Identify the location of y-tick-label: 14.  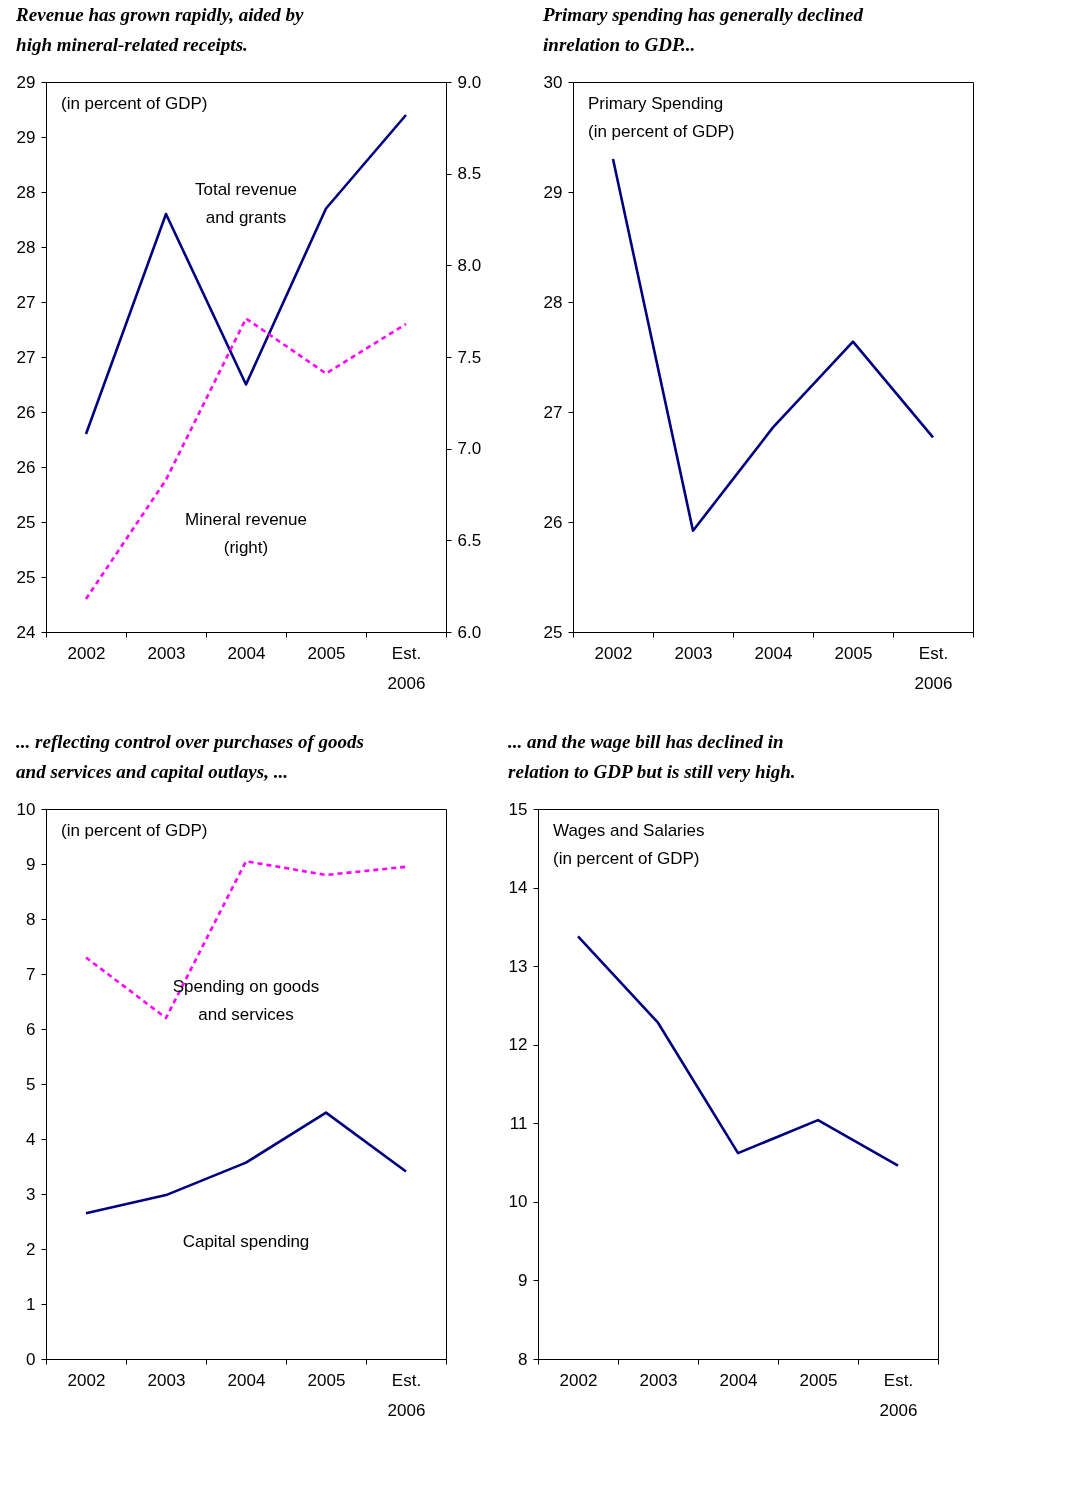
(518, 888).